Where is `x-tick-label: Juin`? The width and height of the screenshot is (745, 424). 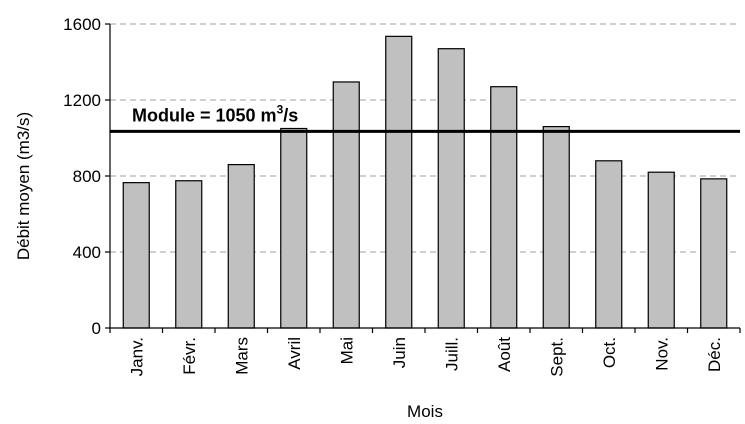
x-tick-label: Juin is located at coordinates (399, 352).